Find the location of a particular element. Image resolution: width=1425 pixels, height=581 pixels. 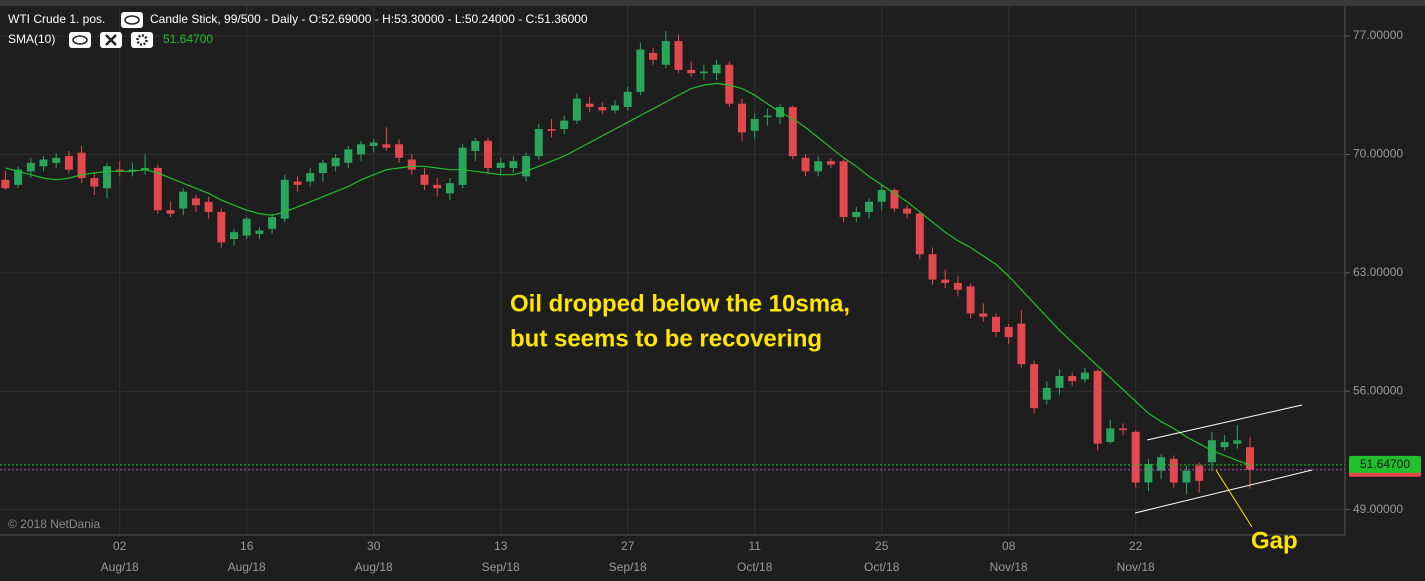

y-tick-label: 63.00000 is located at coordinates (1378, 272).